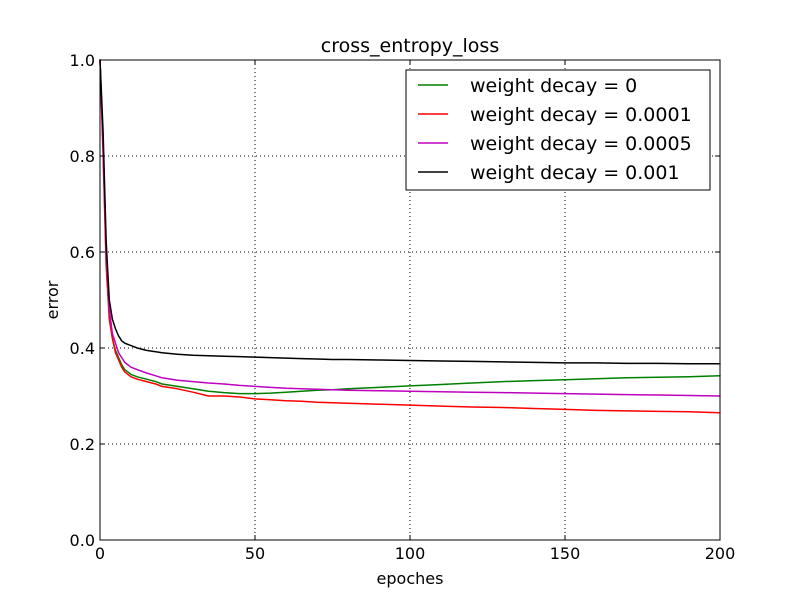  I want to click on legend-label: weight decay = 0.0001, so click(581, 115).